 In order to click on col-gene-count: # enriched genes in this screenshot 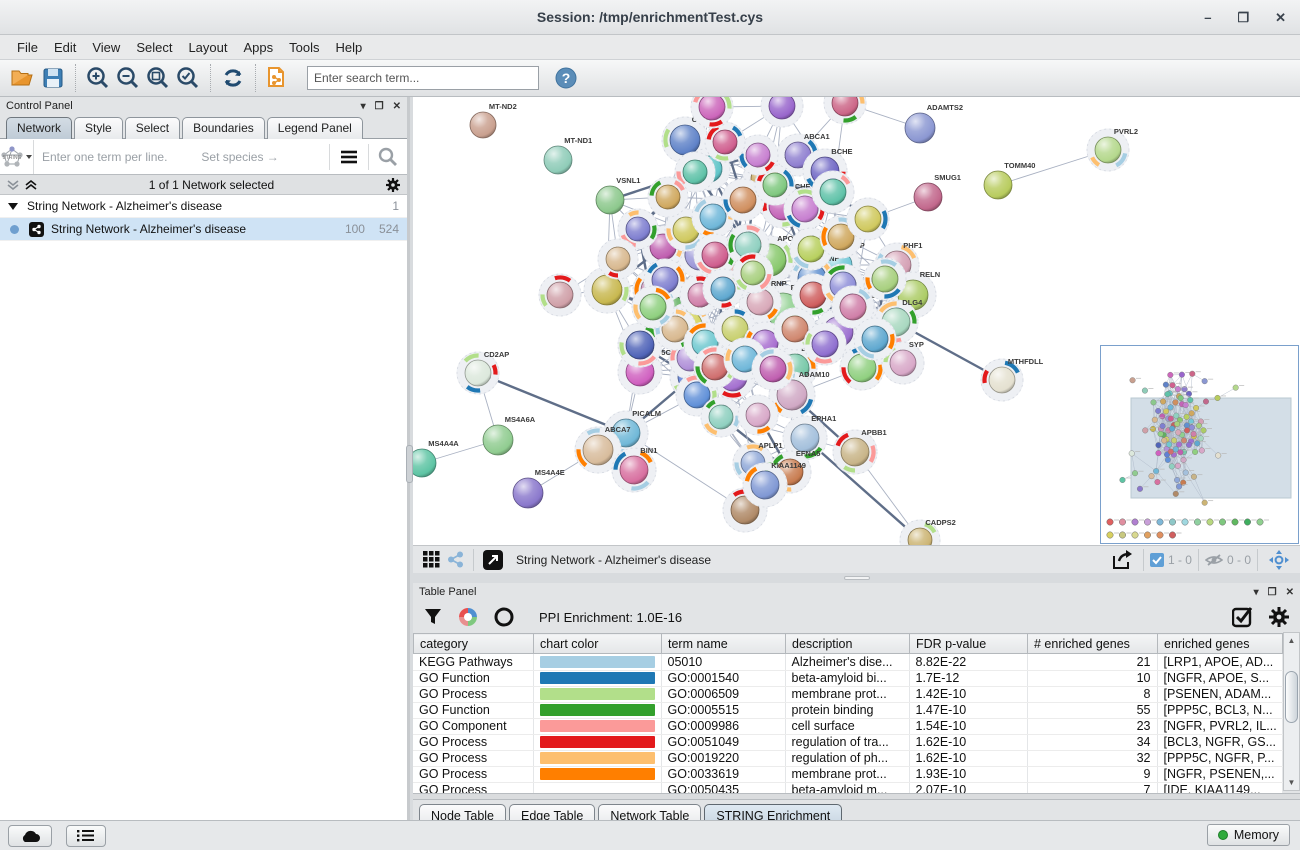, I will do `click(1092, 643)`.